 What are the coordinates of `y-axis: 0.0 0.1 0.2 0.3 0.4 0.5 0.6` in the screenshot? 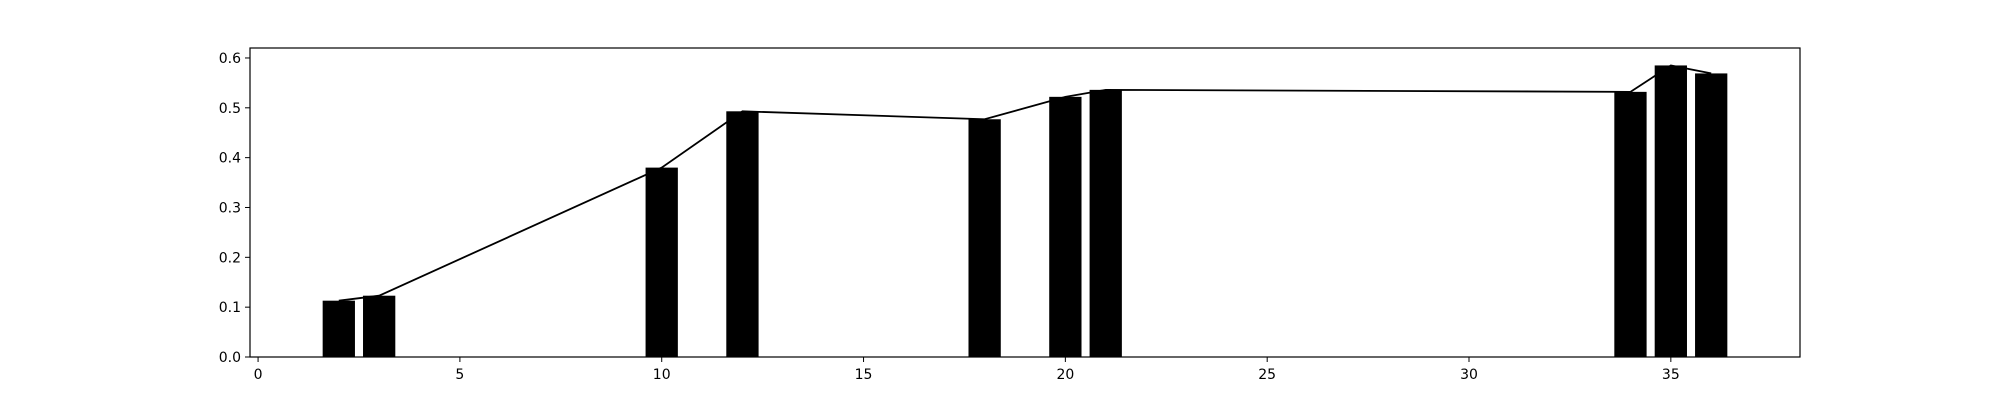 It's located at (234, 208).